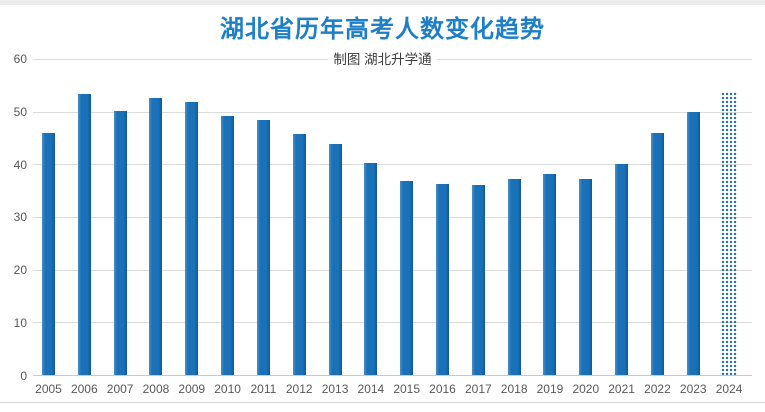  What do you see at coordinates (156, 237) in the screenshot?
I see `bar-2008` at bounding box center [156, 237].